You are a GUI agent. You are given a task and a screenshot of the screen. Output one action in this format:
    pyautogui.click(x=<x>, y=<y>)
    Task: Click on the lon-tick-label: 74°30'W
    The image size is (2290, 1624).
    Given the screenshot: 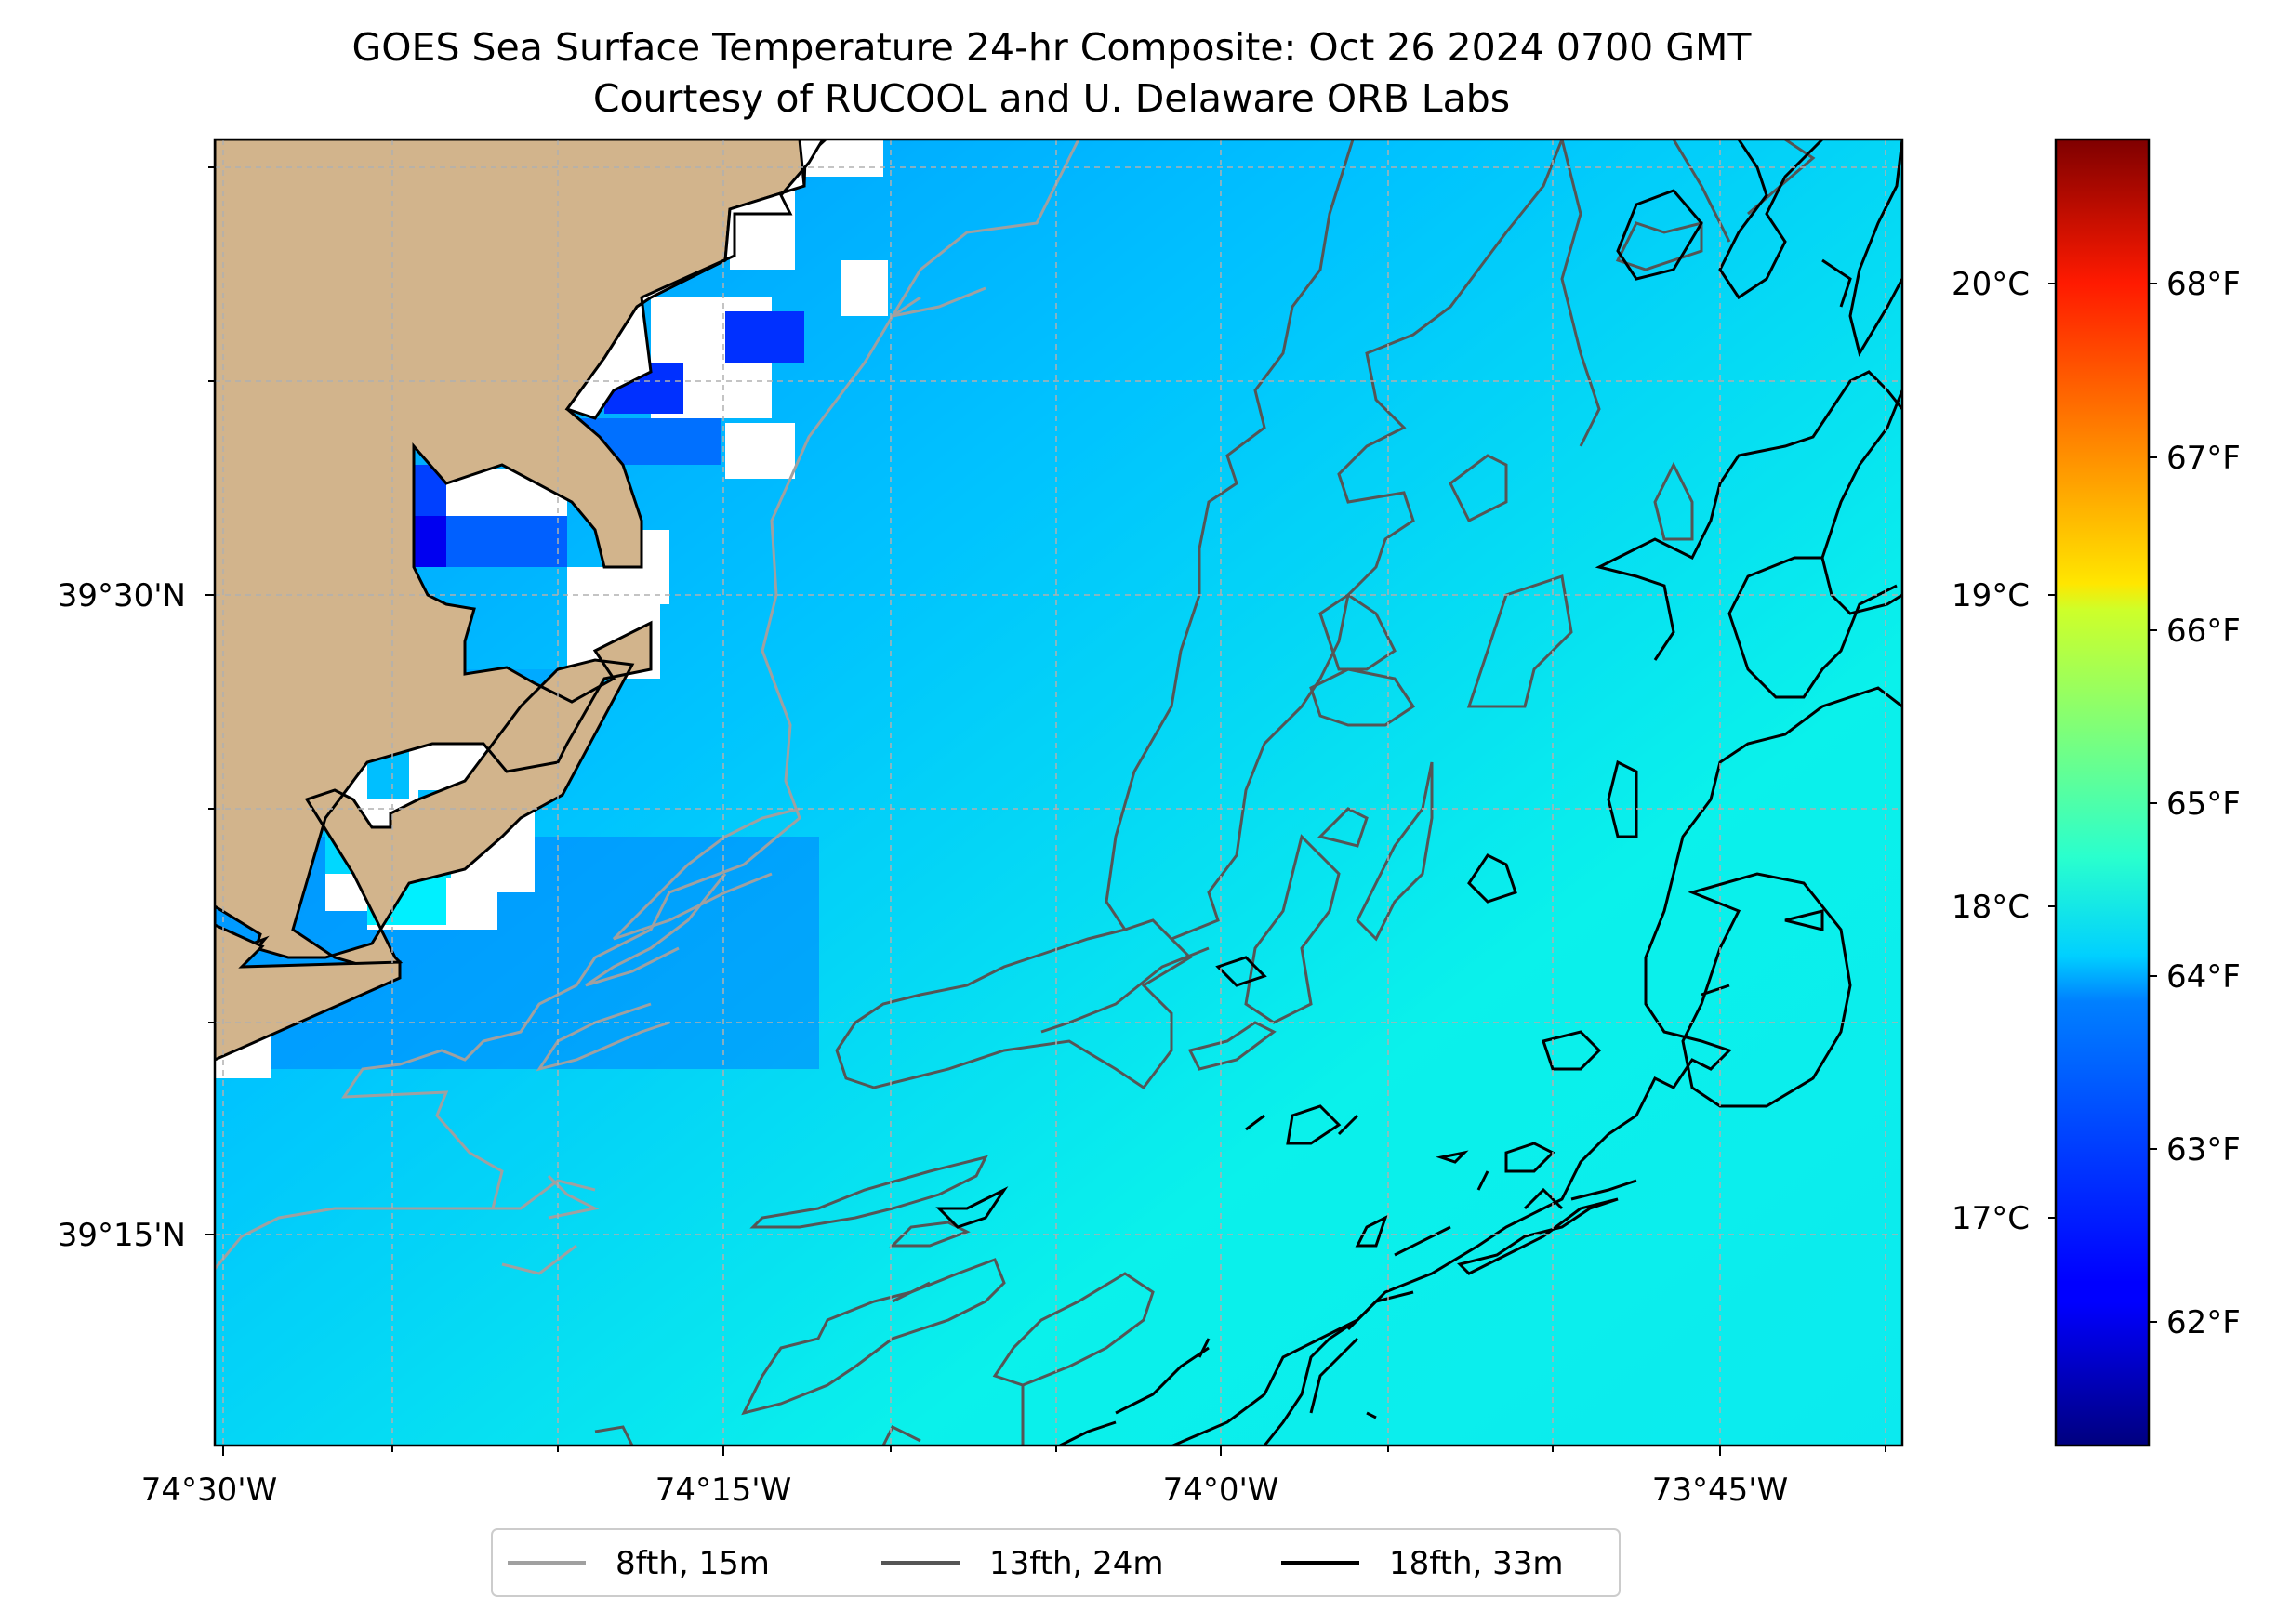 What is the action you would take?
    pyautogui.click(x=209, y=1490)
    